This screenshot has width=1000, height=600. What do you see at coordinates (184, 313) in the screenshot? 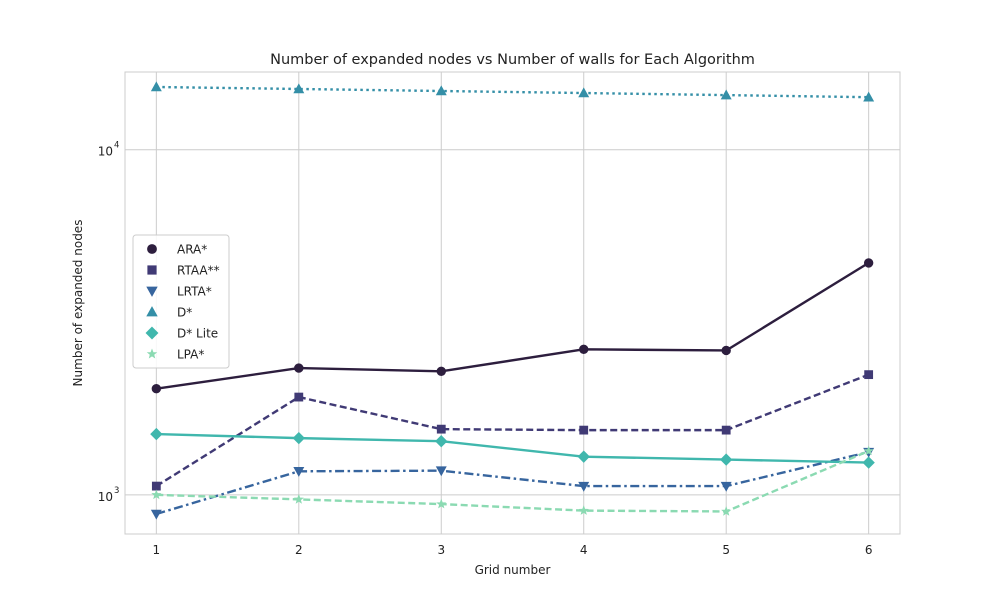
I see `legend-label: D*` at bounding box center [184, 313].